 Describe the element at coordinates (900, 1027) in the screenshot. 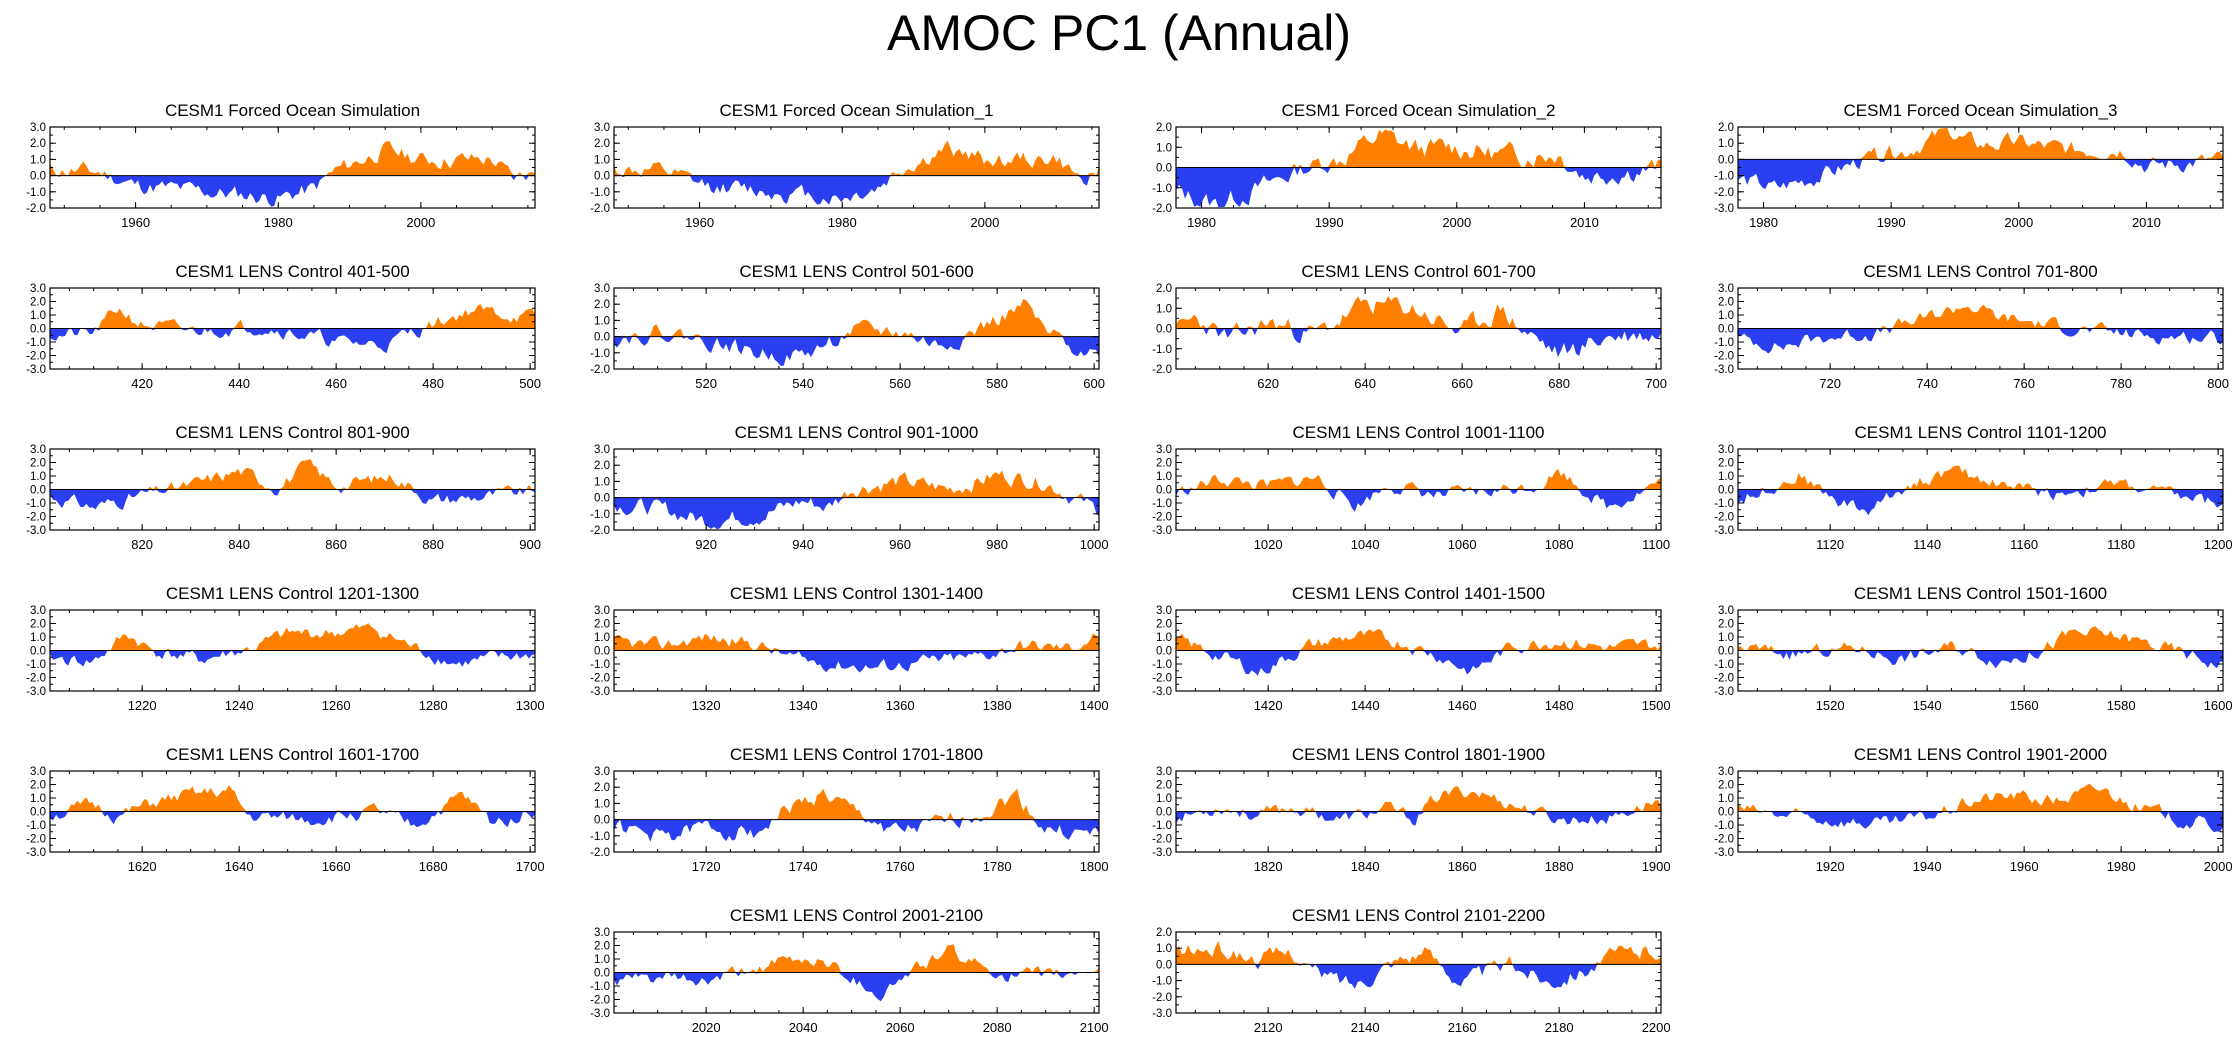

I see `x-tick-label: 2060` at that location.